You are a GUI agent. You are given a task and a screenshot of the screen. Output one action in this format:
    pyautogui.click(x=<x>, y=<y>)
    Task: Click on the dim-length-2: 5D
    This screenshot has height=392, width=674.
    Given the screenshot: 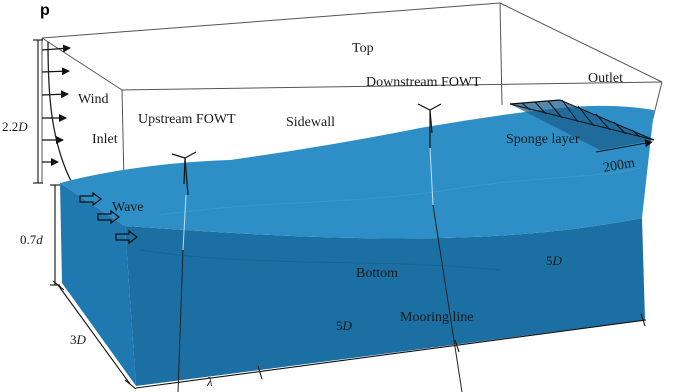 What is the action you would take?
    pyautogui.click(x=554, y=260)
    